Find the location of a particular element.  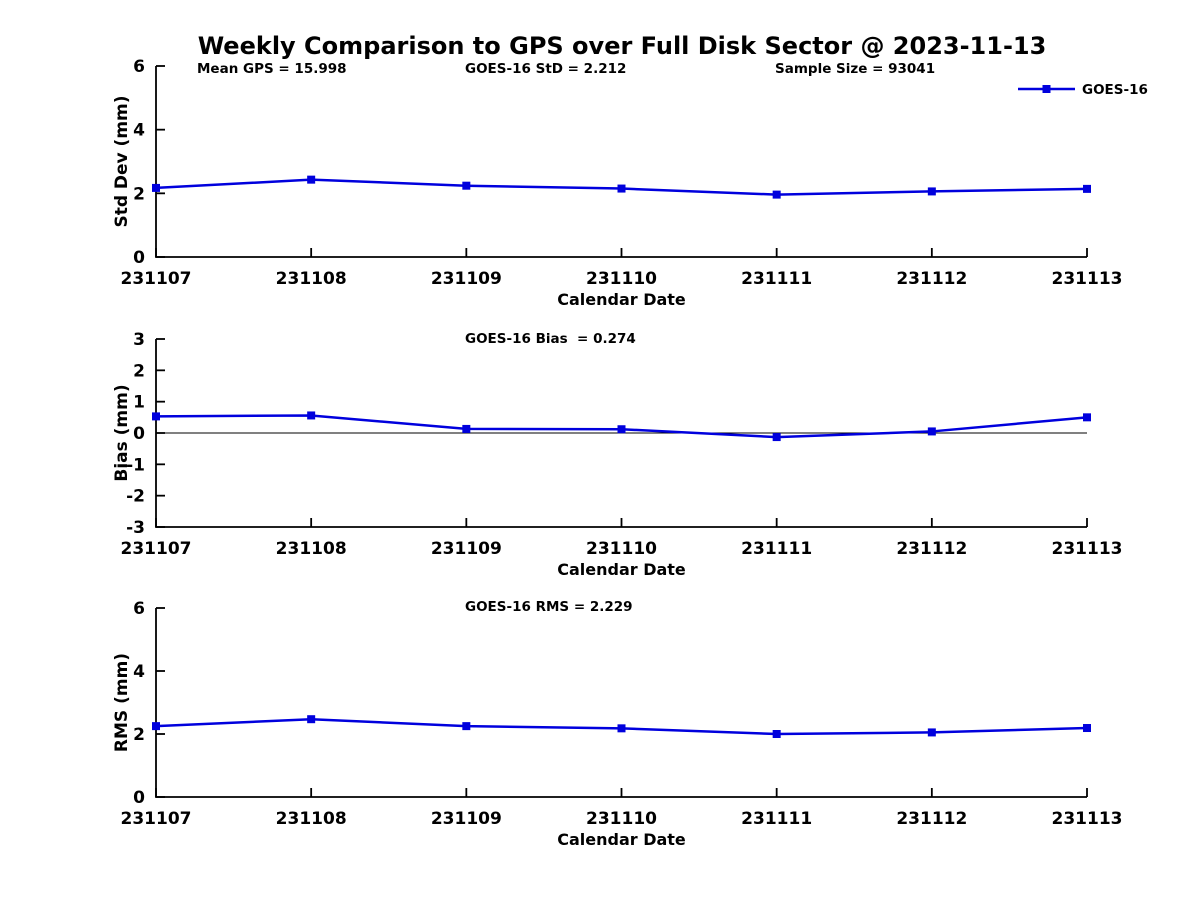

y-axis-title: Bias (mm) is located at coordinates (122, 432).